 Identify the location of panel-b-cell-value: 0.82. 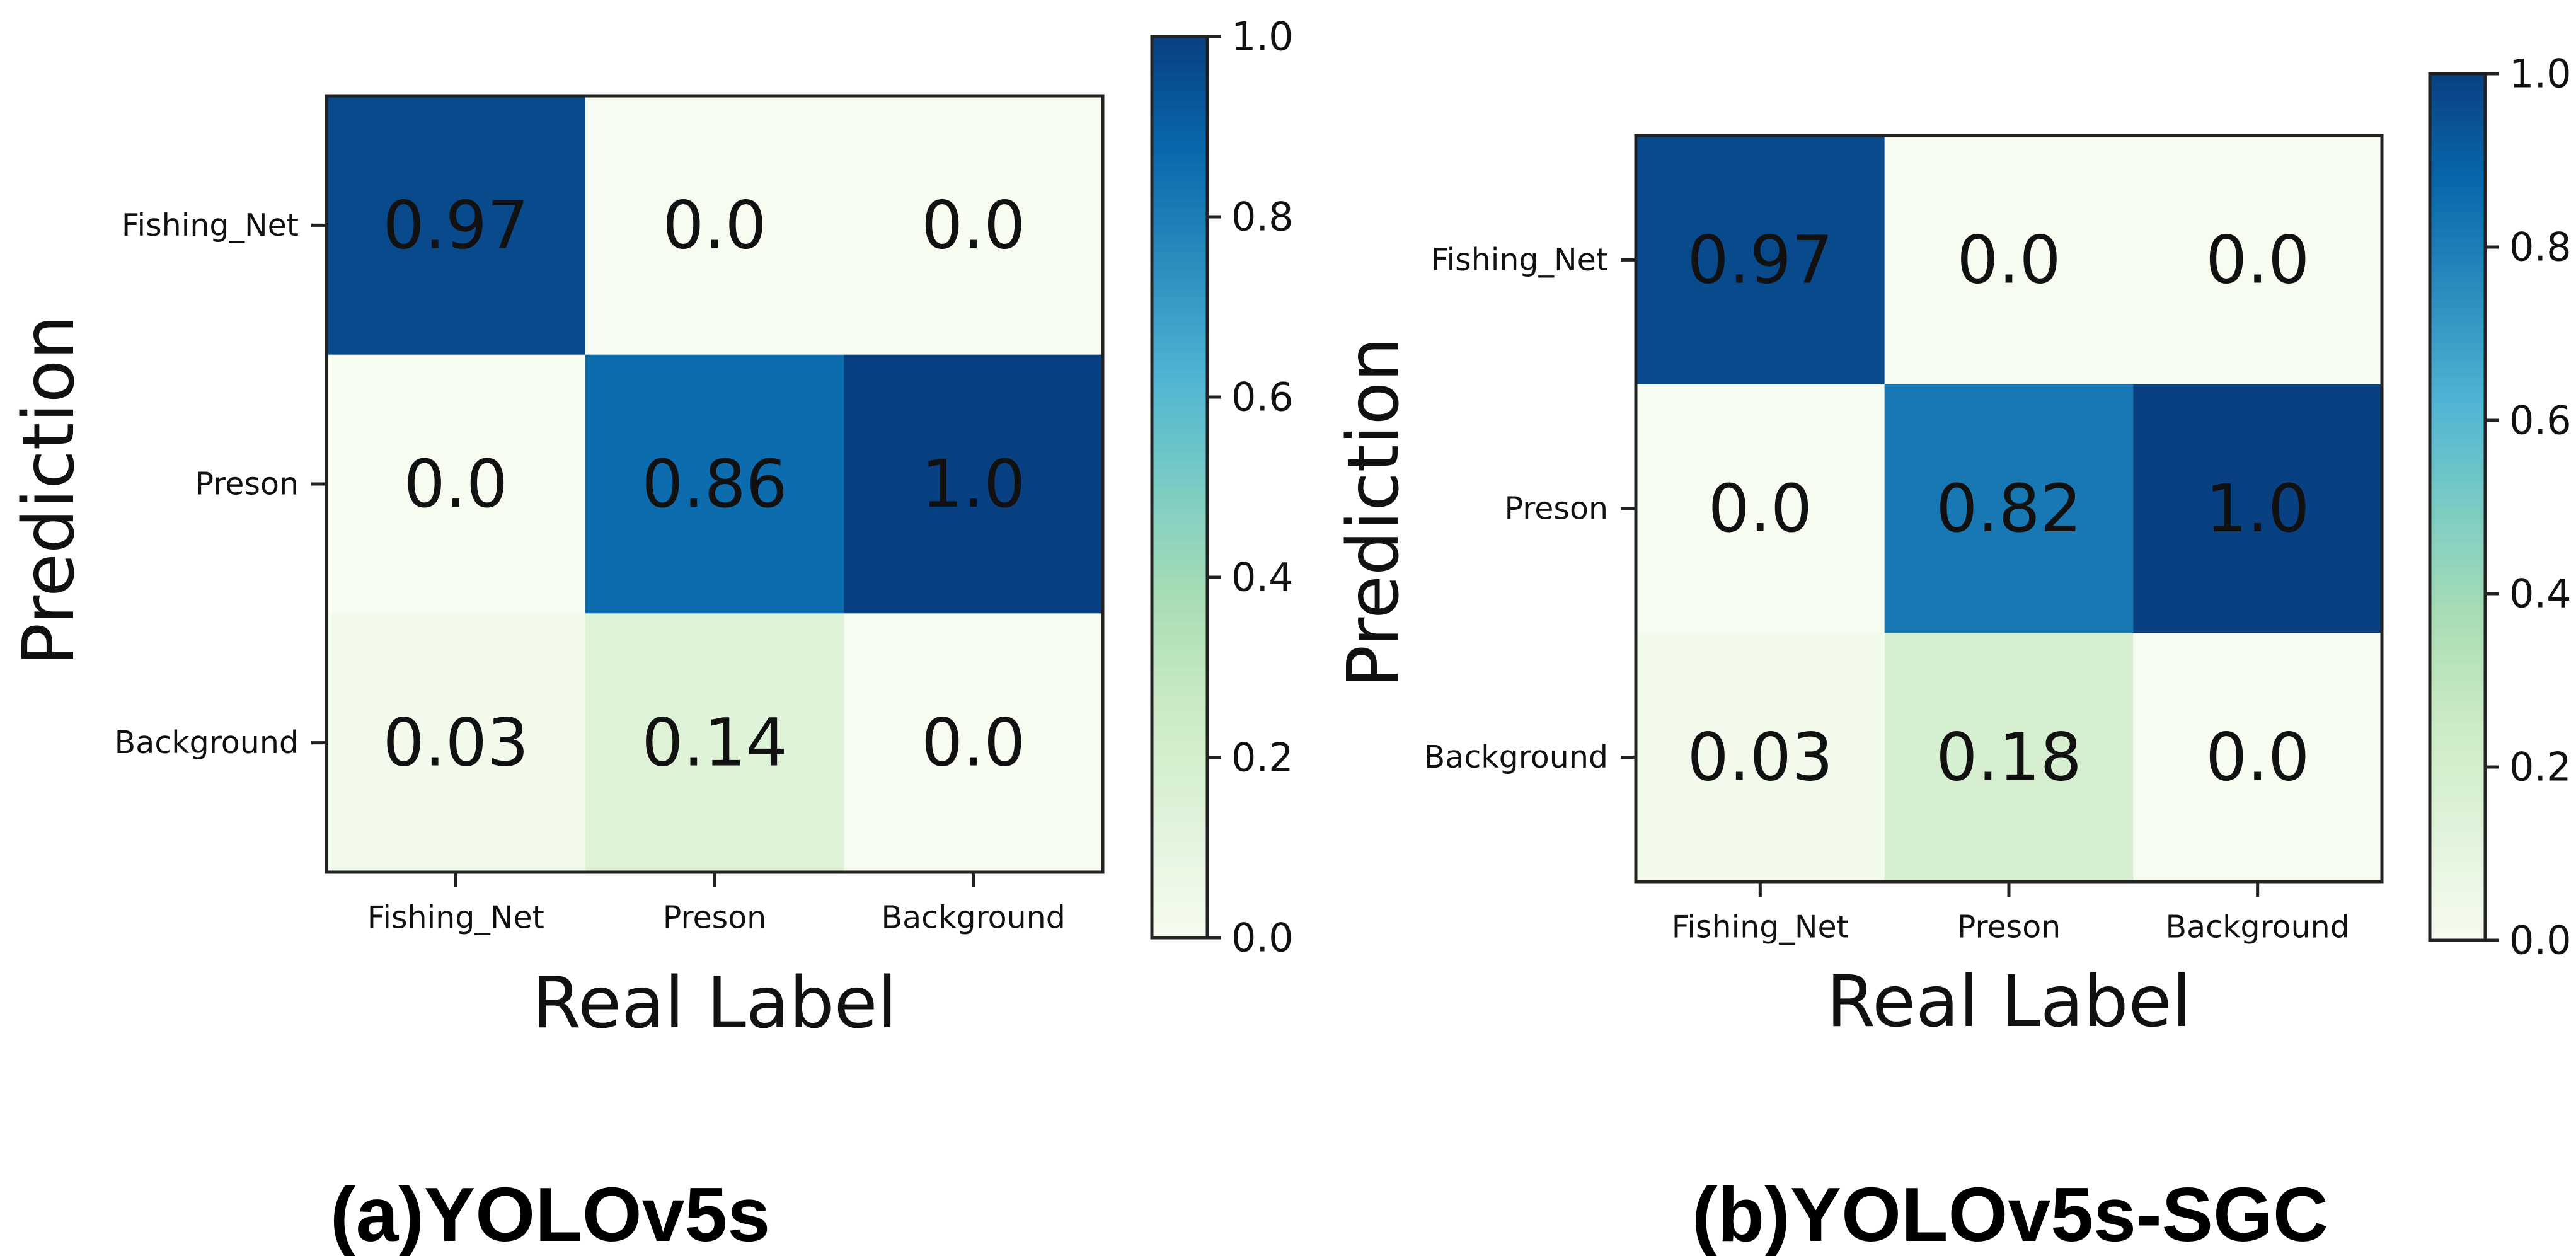
(2009, 508).